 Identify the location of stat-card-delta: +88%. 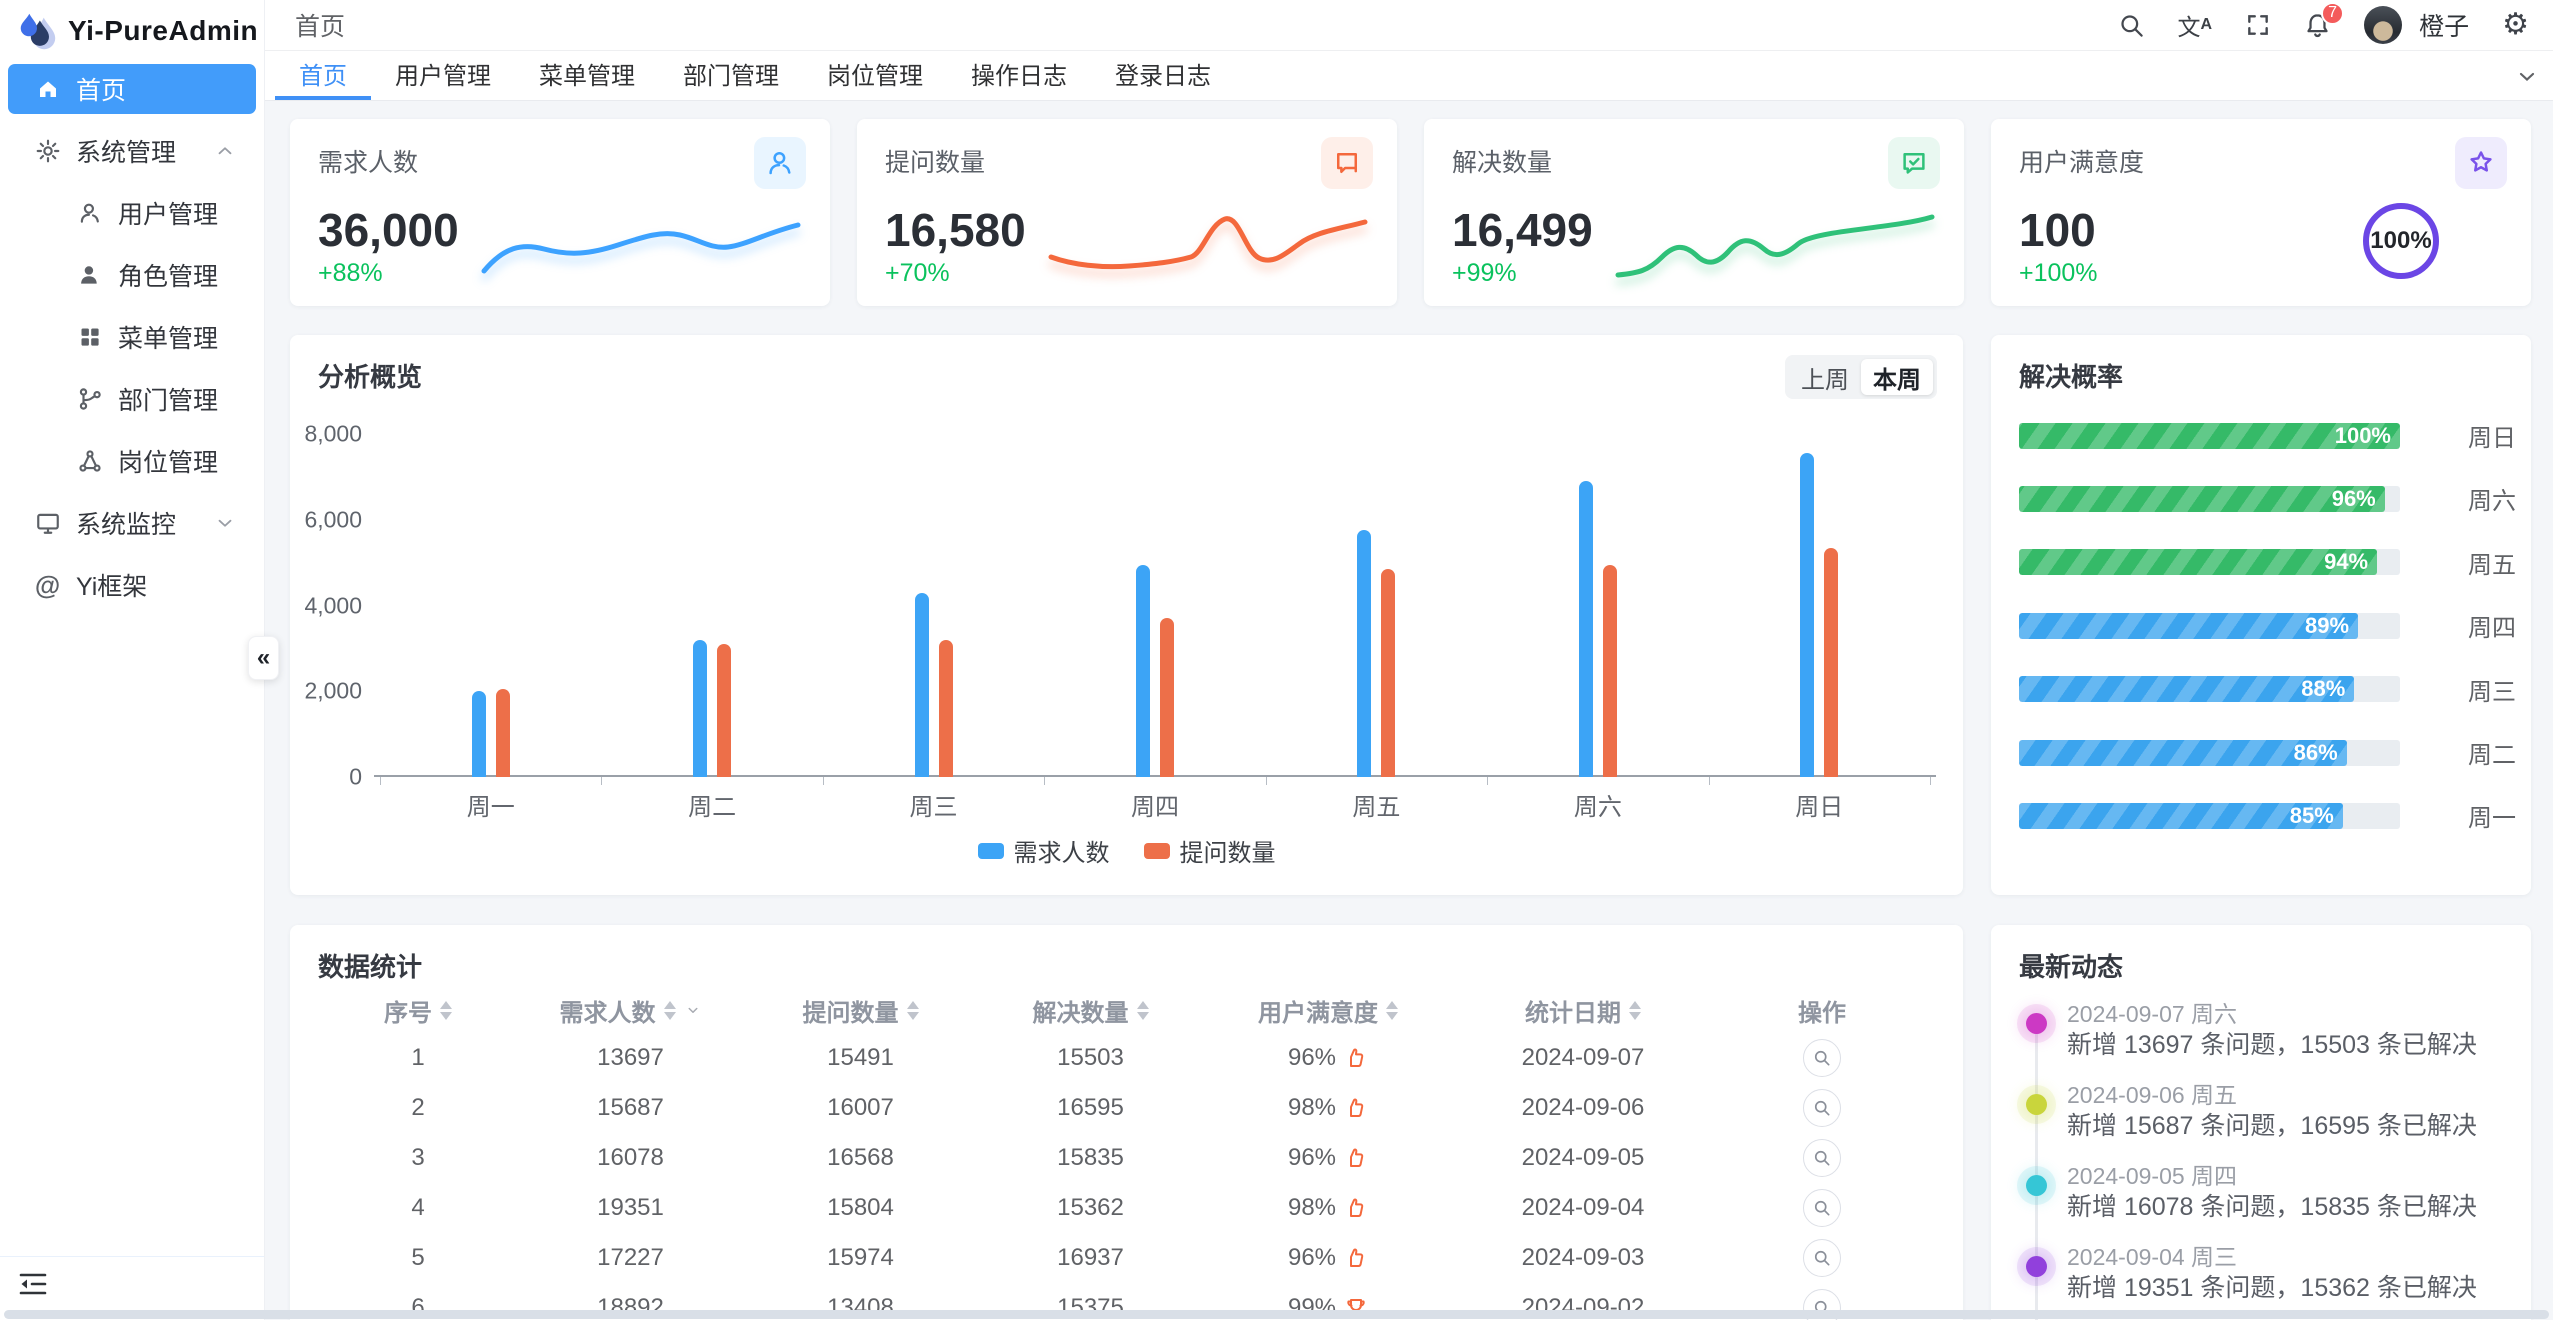
(350, 273).